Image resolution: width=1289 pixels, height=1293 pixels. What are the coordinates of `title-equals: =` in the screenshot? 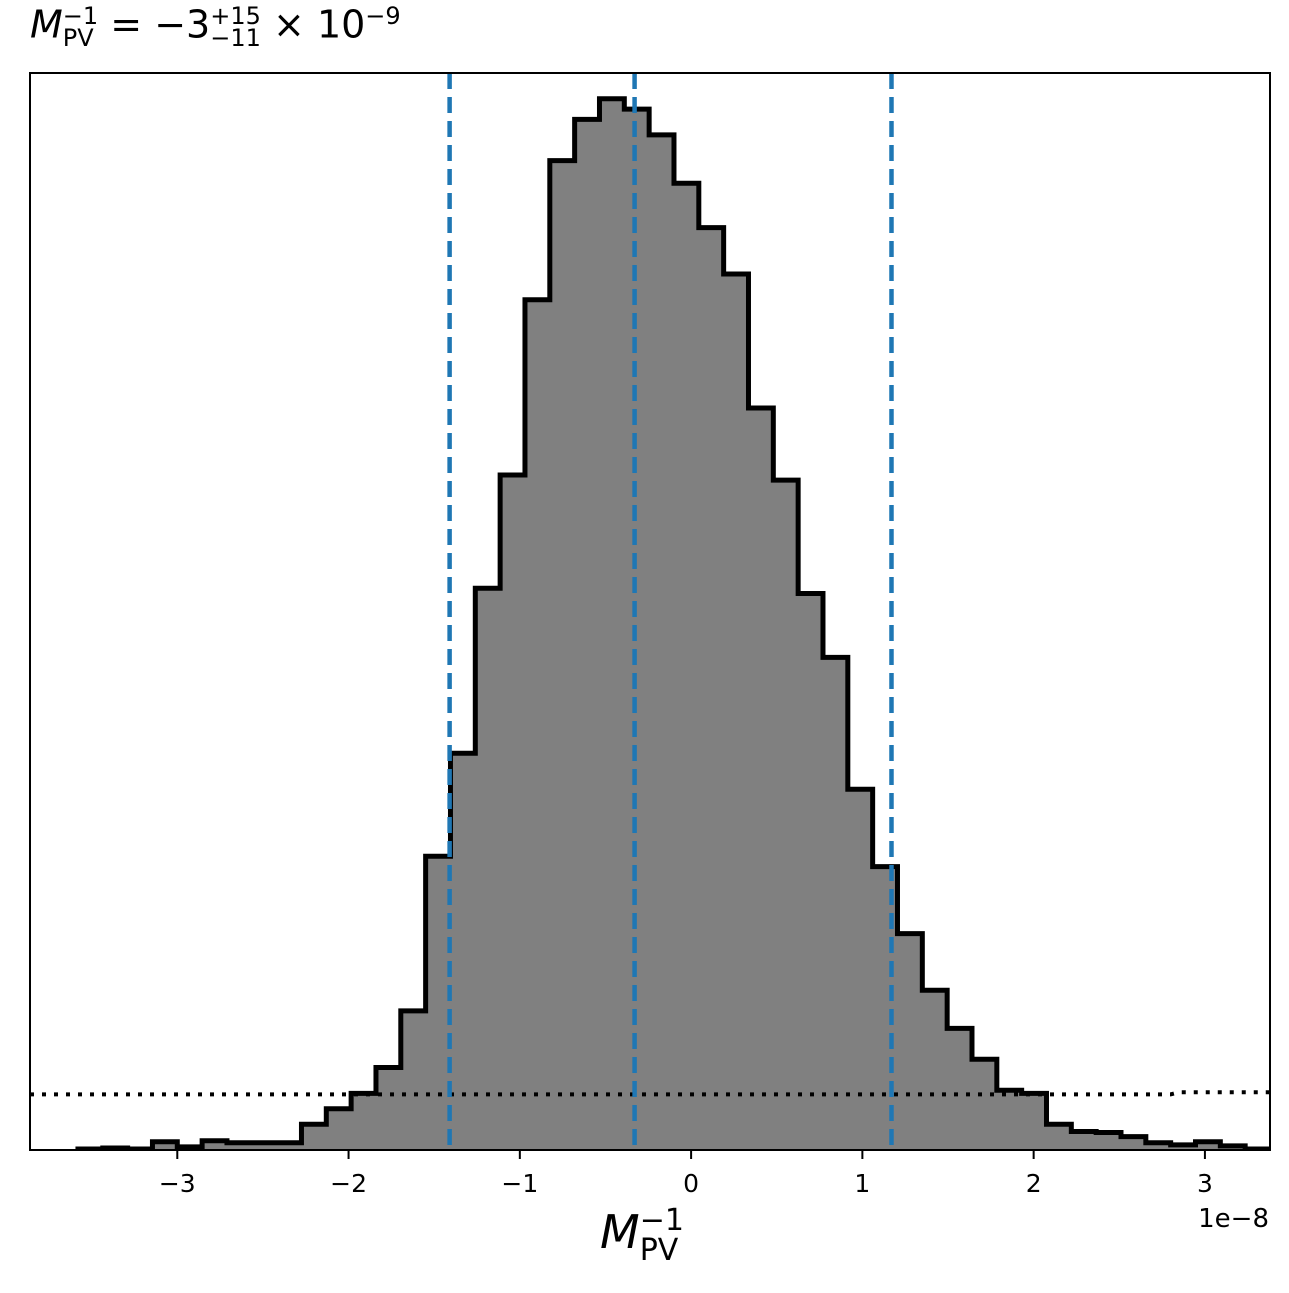 It's located at (126, 24).